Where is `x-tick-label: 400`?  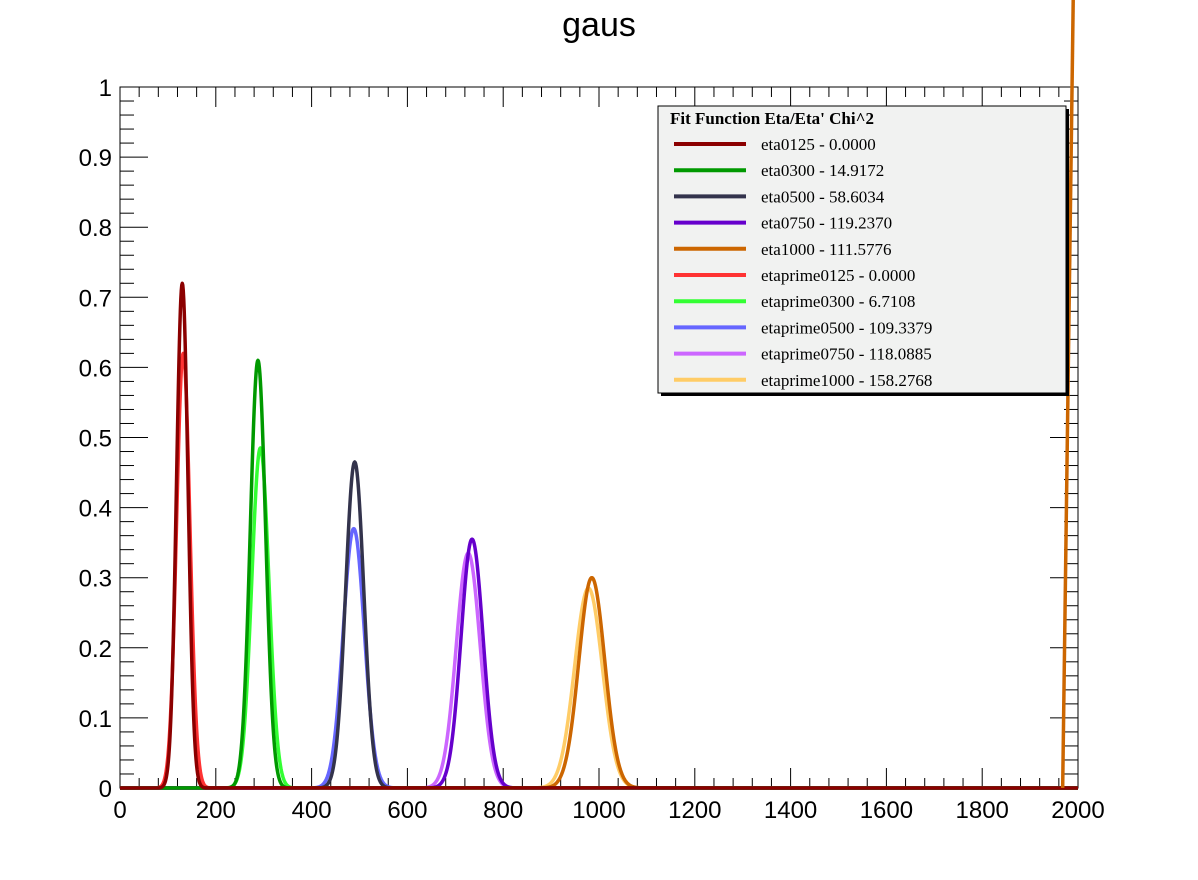 x-tick-label: 400 is located at coordinates (312, 810).